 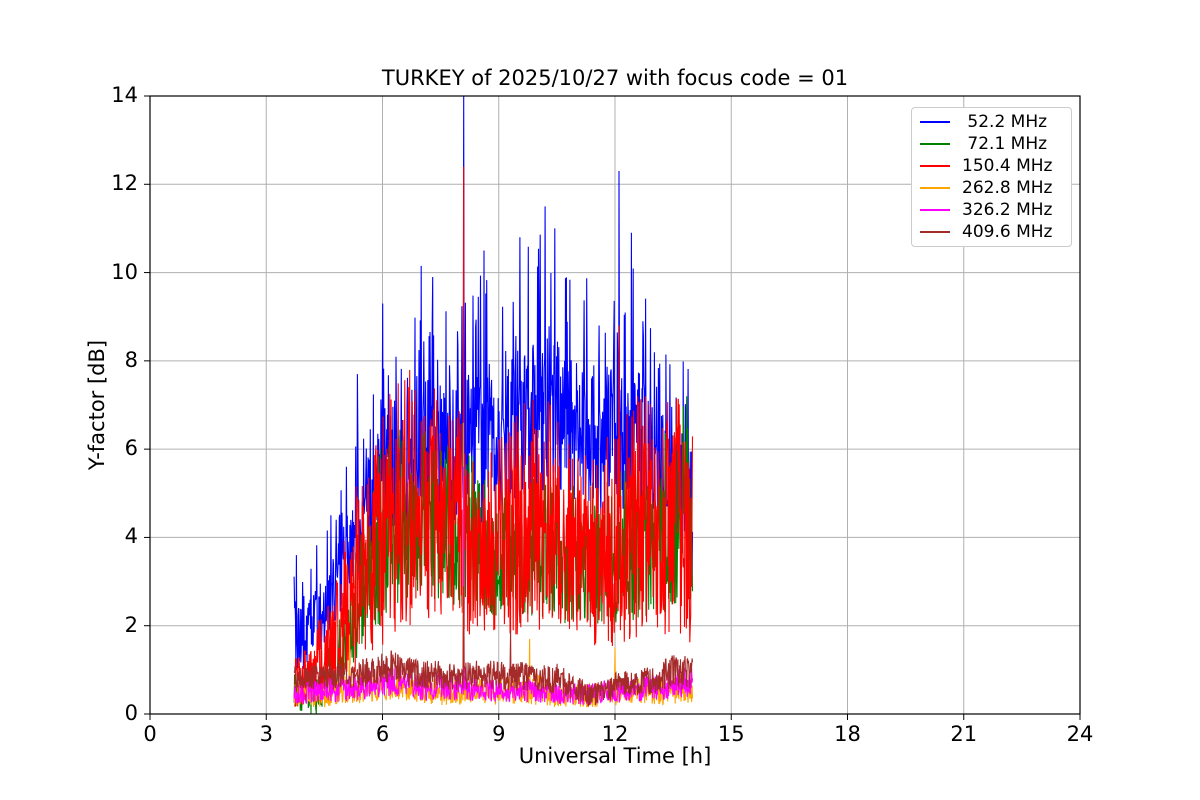 I want to click on x-axis-label: Universal Time [h], so click(x=615, y=756).